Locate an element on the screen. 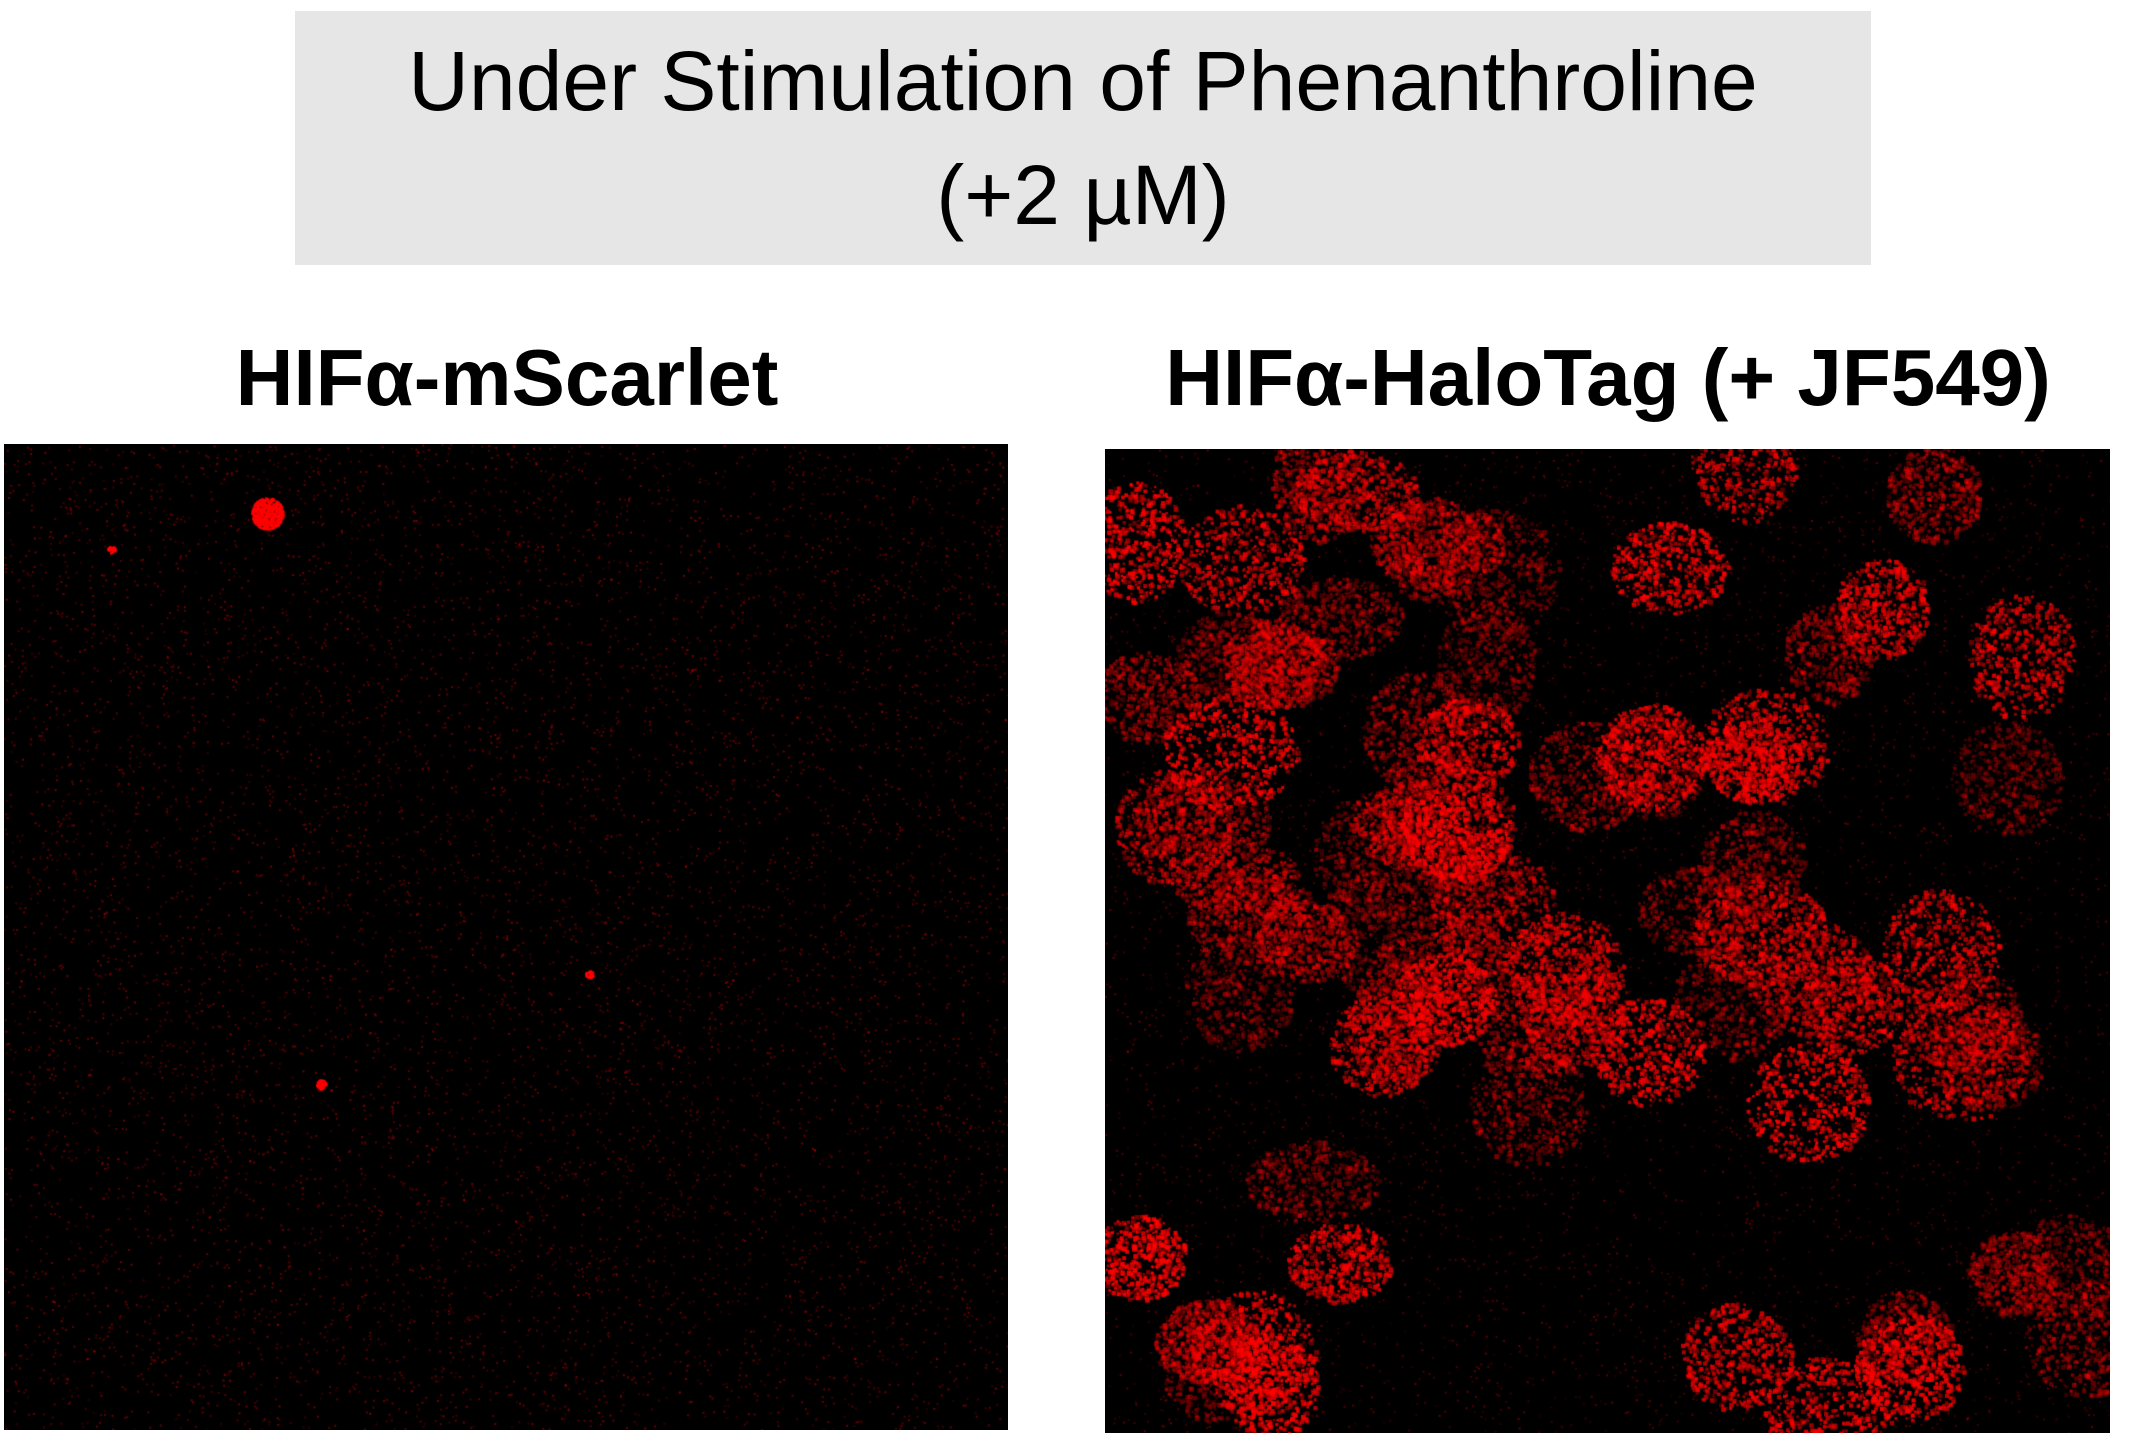 The height and width of the screenshot is (1445, 2148). panel-label-halotag: HIFα-HaloTag (+ JF549) is located at coordinates (1608, 377).